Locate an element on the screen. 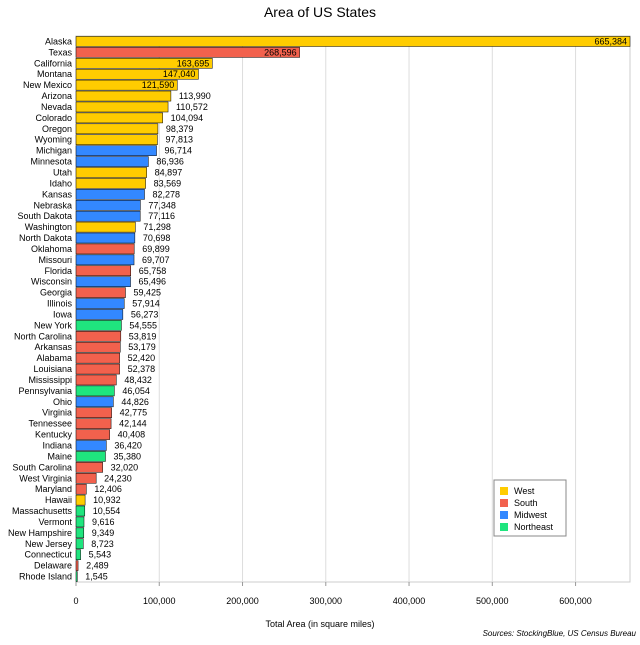  data-label: 46,054 is located at coordinates (136, 391).